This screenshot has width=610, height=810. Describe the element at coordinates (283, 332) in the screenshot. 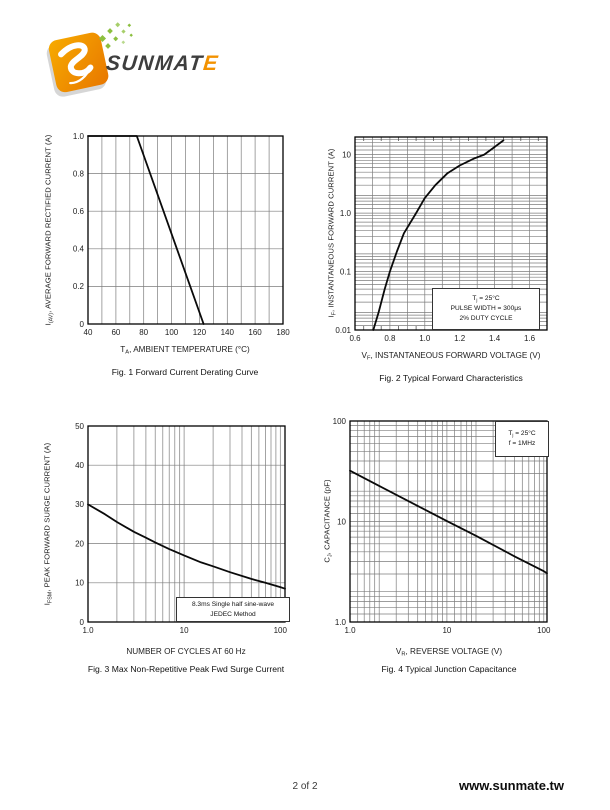

I see `svg-text: 180` at that location.